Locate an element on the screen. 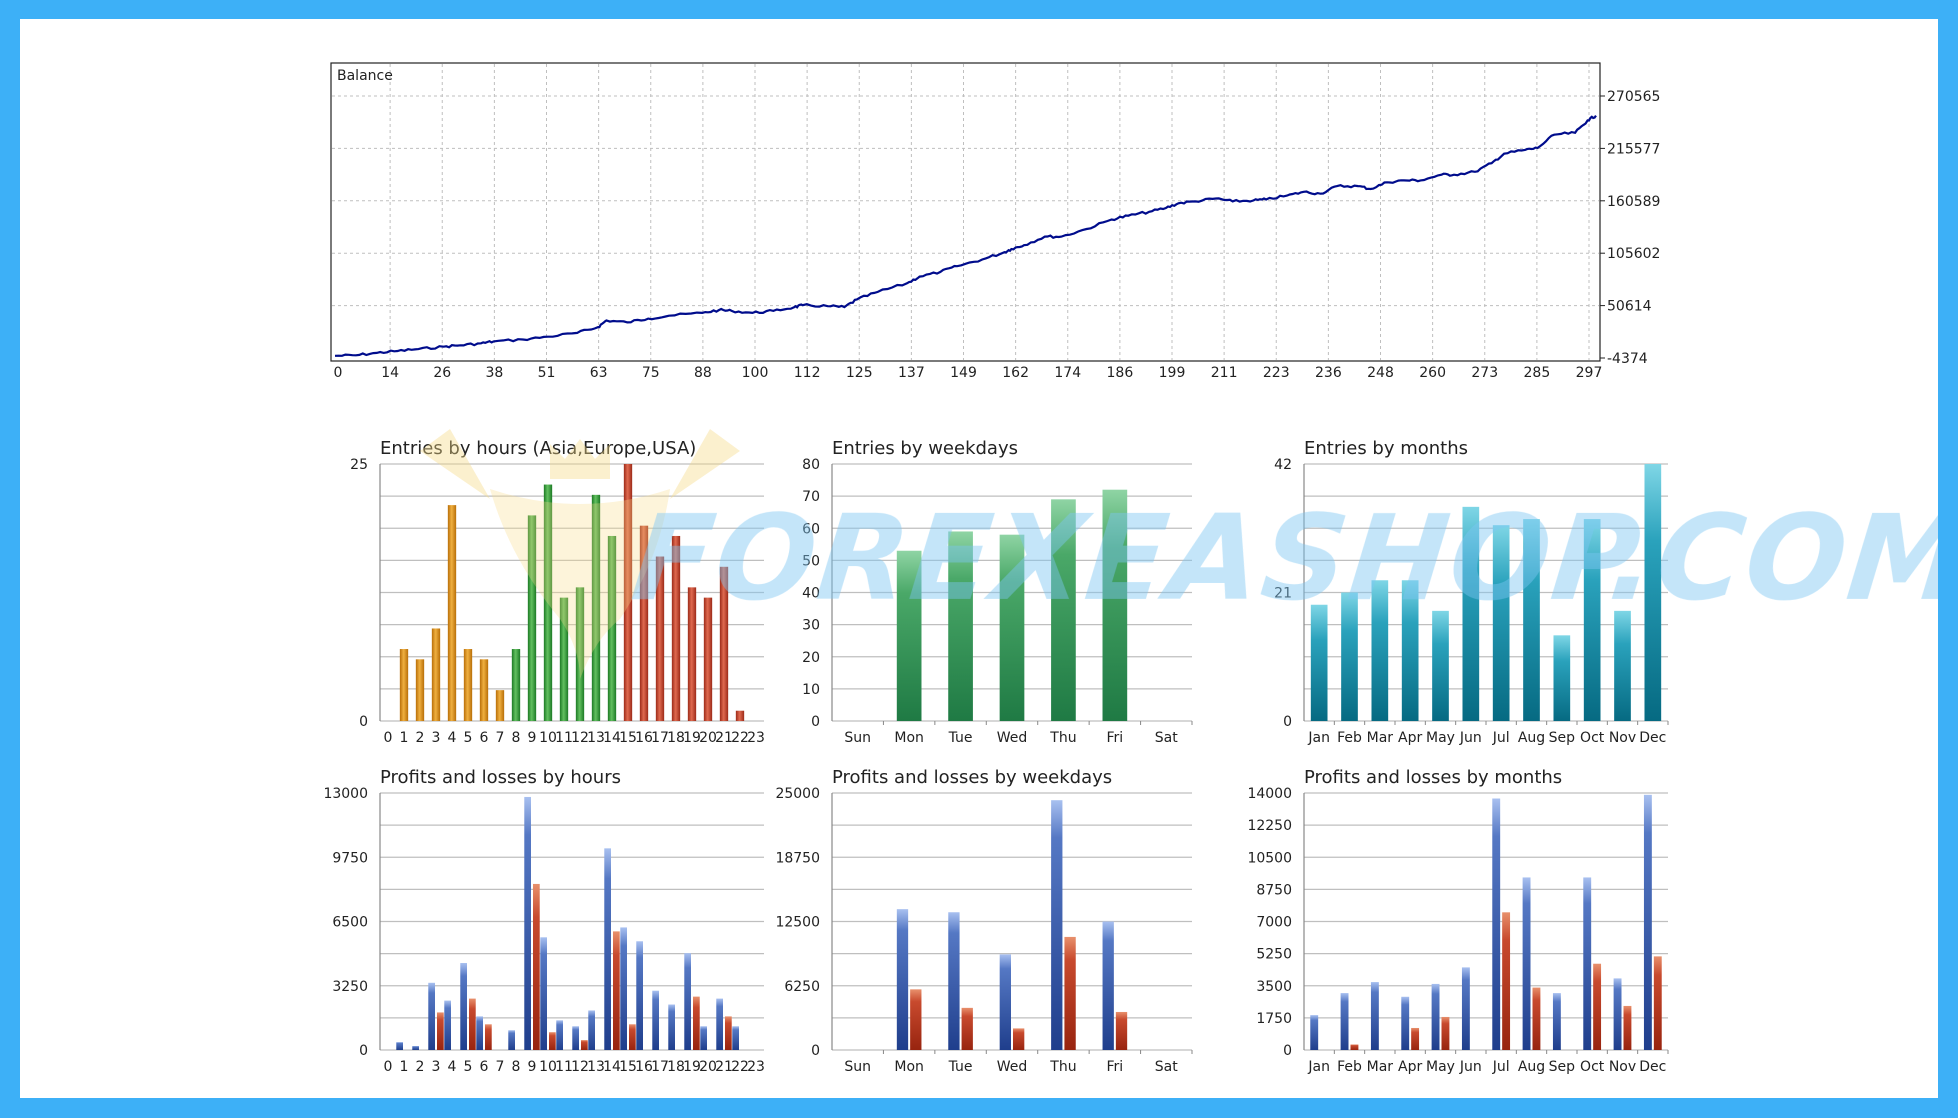 Image resolution: width=1958 pixels, height=1118 pixels. entries_months-x-tick: Jun is located at coordinates (1470, 738).